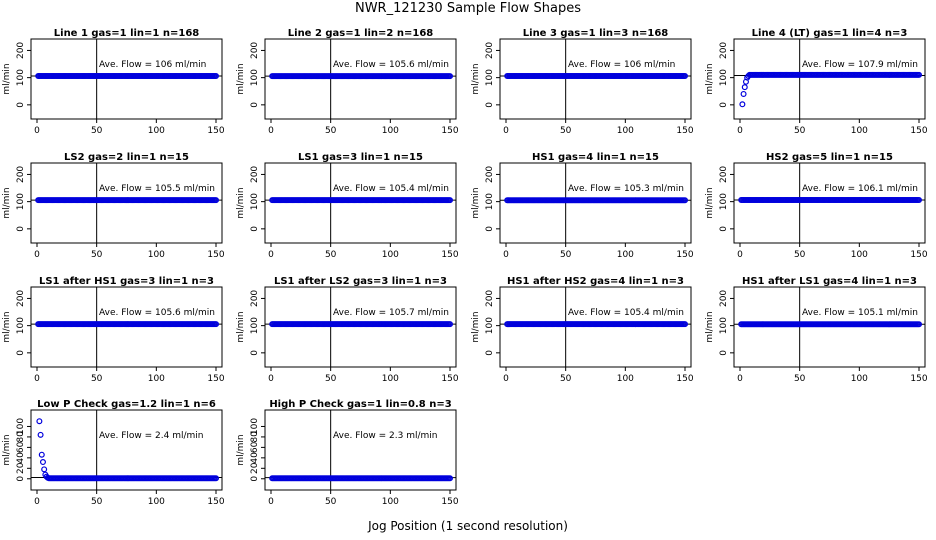 Image resolution: width=936 pixels, height=540 pixels. What do you see at coordinates (152, 65) in the screenshot?
I see `average-flow-annotation: Ave. Flow = 106 ml/min` at bounding box center [152, 65].